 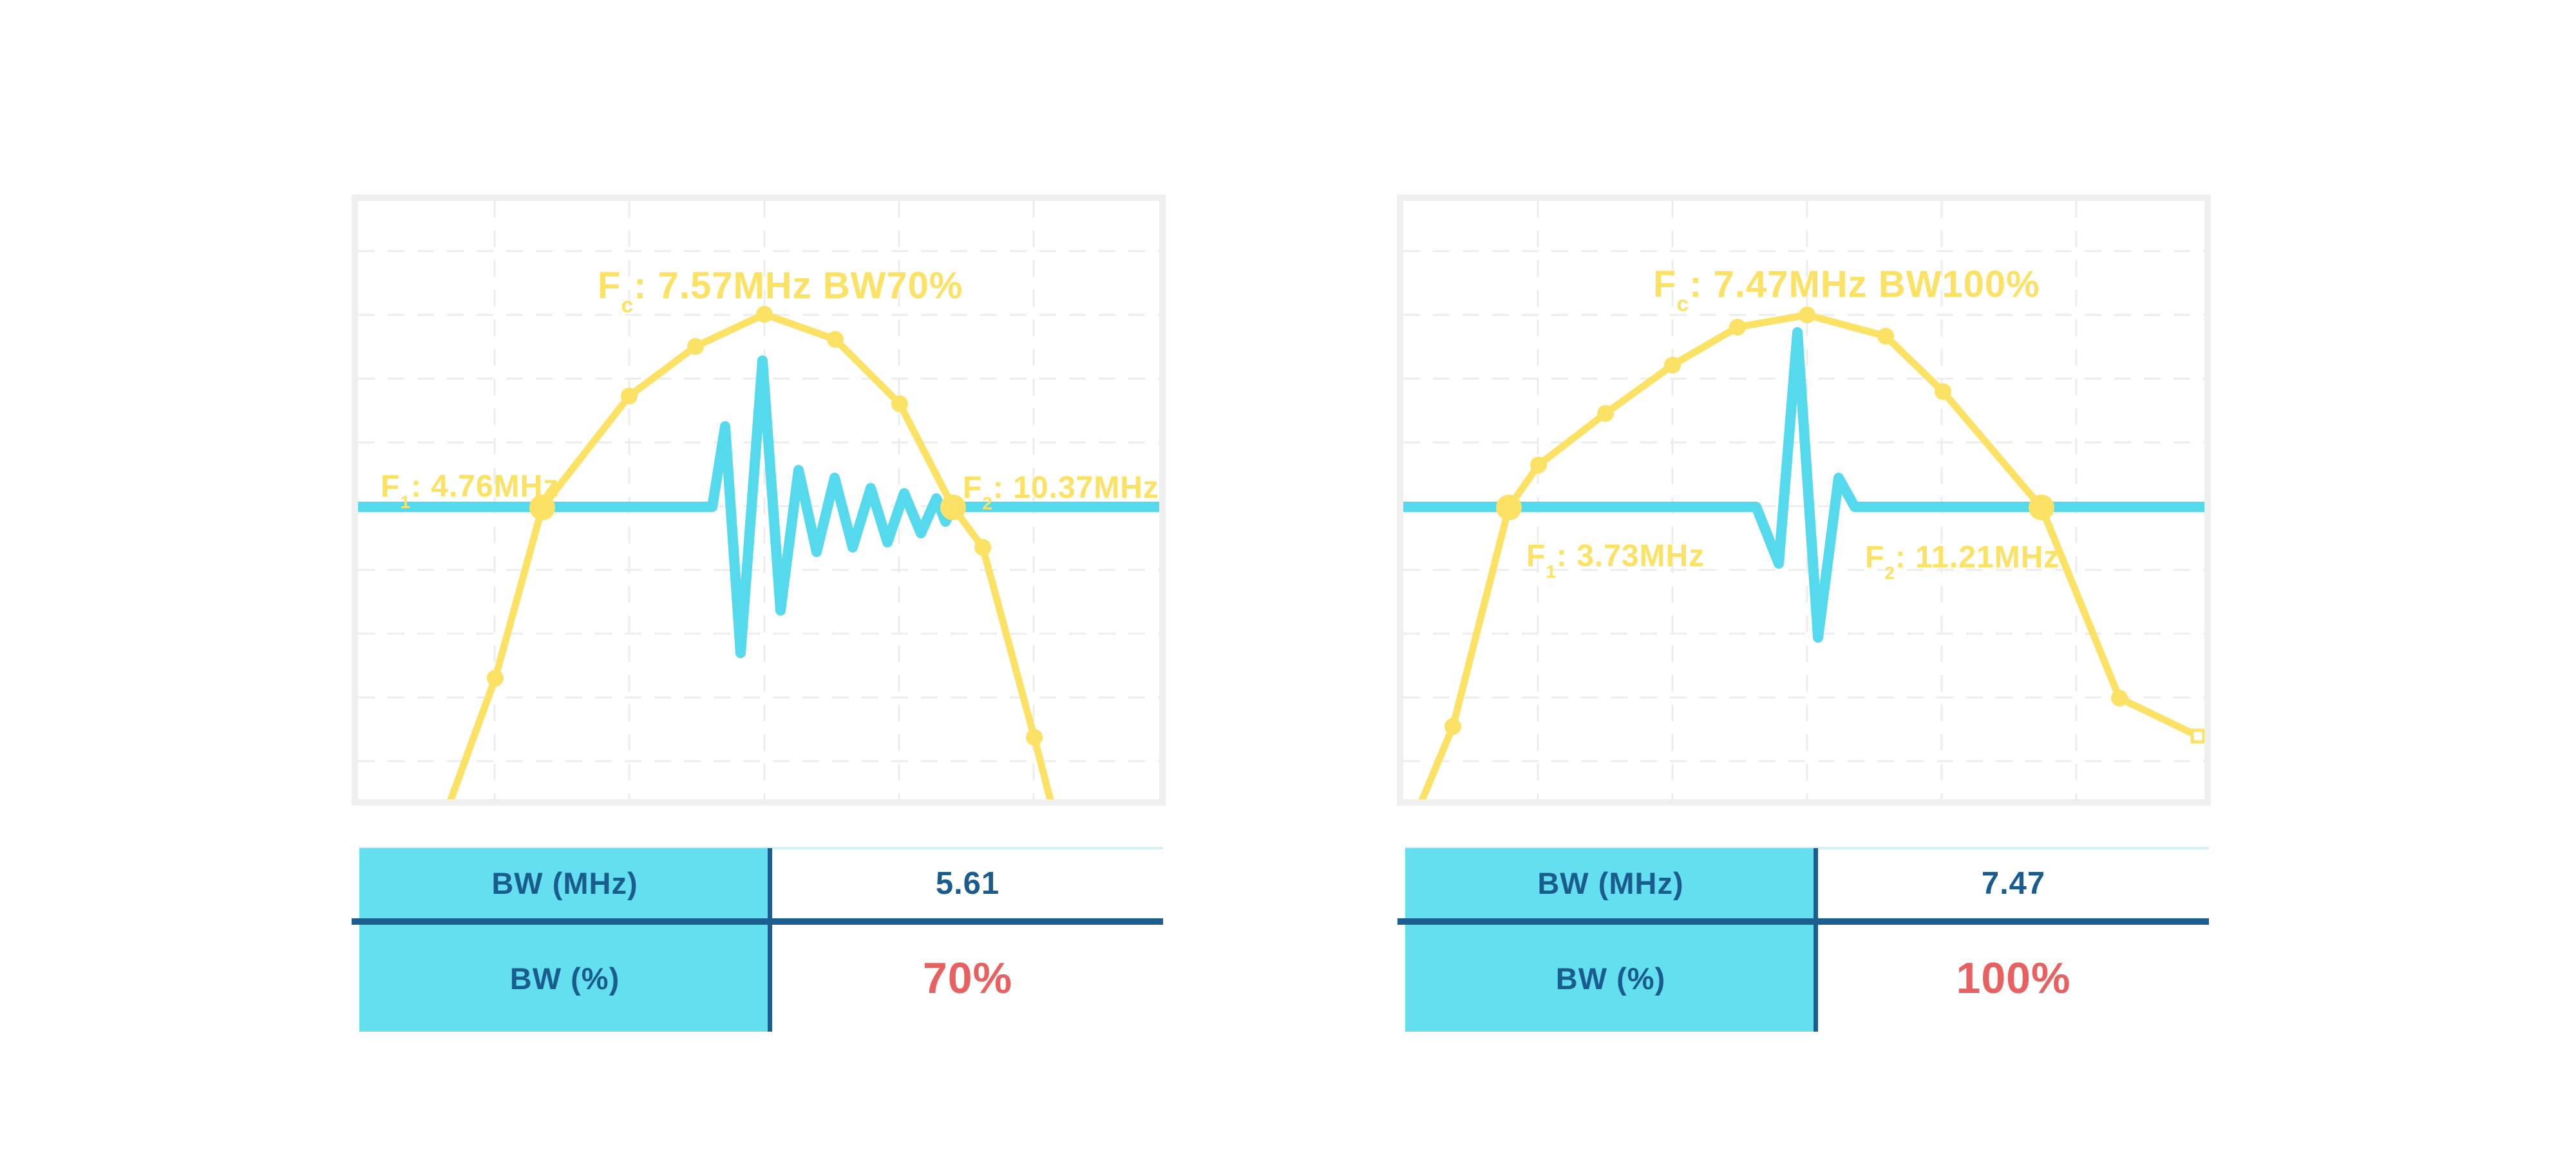 I want to click on bandwidth-table-bw100: BW (MHz) BW (%) 7.47 100%, so click(x=1803, y=940).